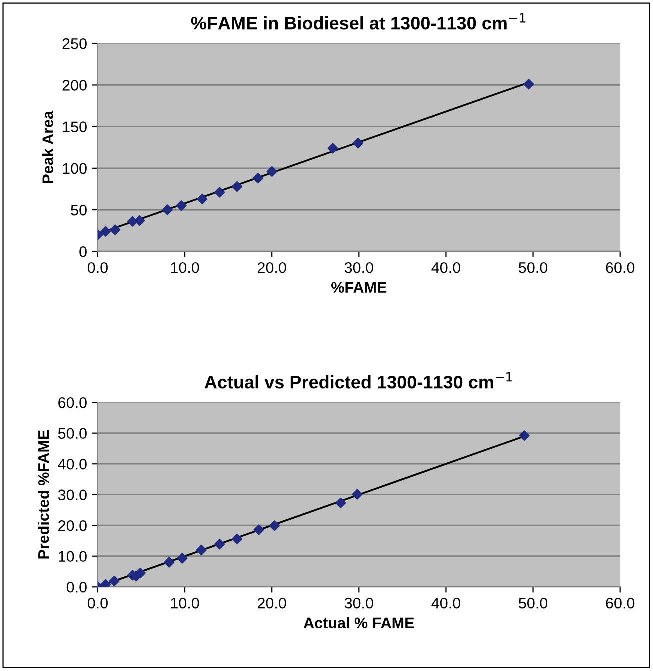 The image size is (653, 671). Describe the element at coordinates (48, 147) in the screenshot. I see `y-axis-title: Peak Area` at that location.